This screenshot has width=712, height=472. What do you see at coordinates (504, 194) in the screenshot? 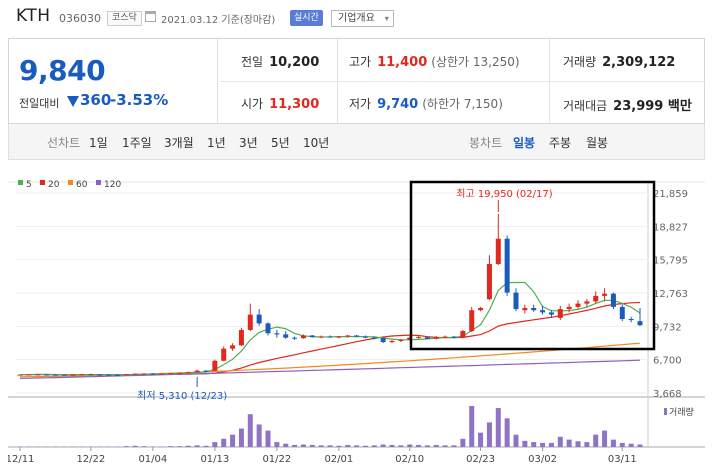
I see `high-annotation: 최고 19,950 (02/17)` at bounding box center [504, 194].